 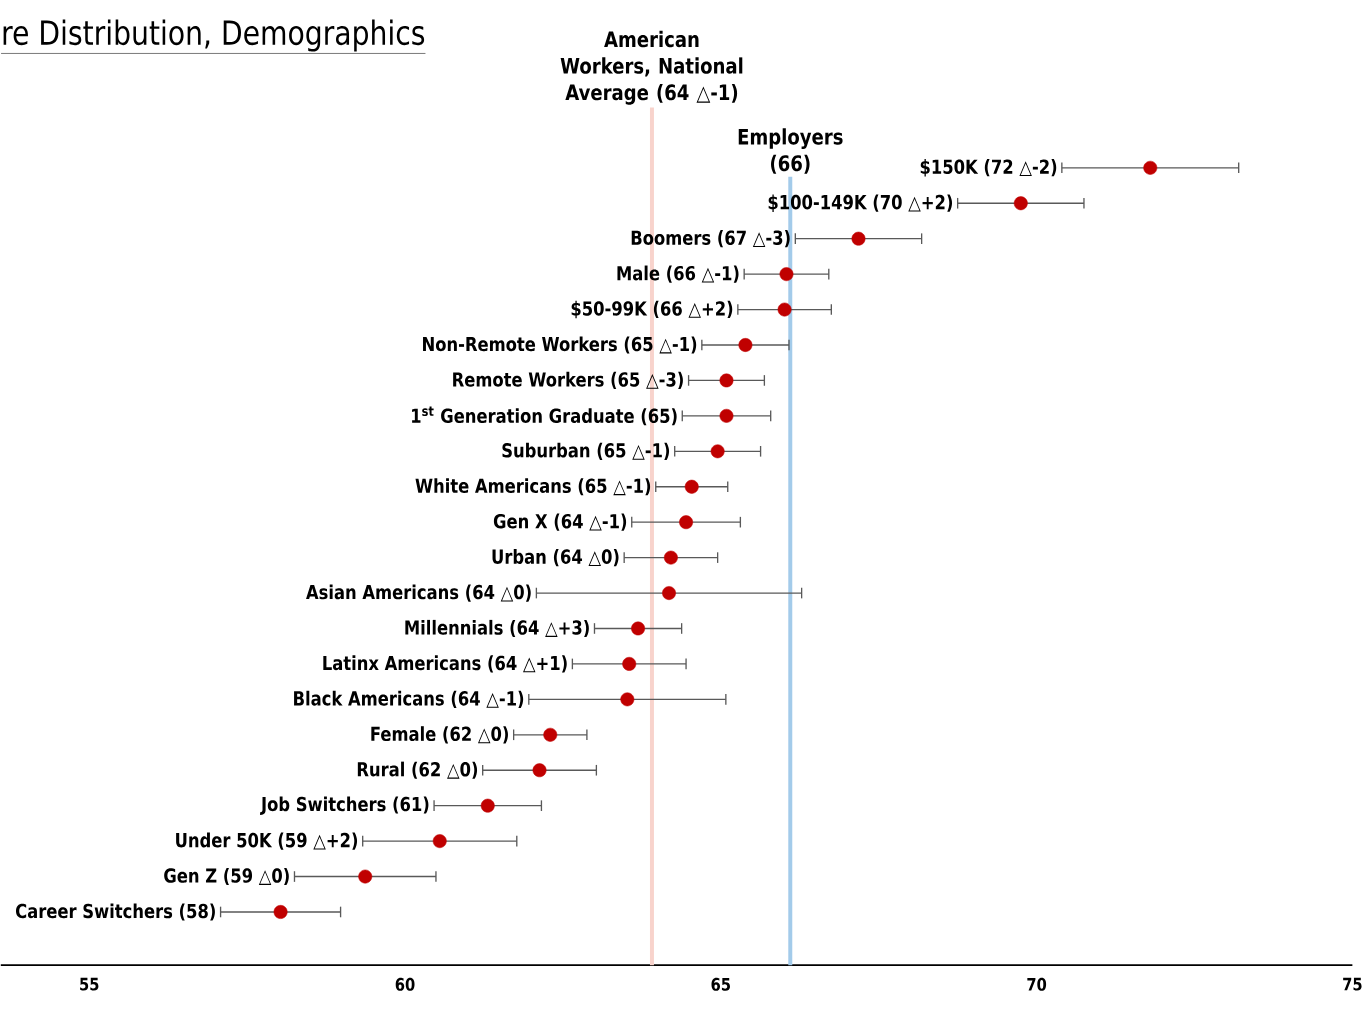 What do you see at coordinates (418, 593) in the screenshot?
I see `y-tick-label: Asian Americans (64 △0)` at bounding box center [418, 593].